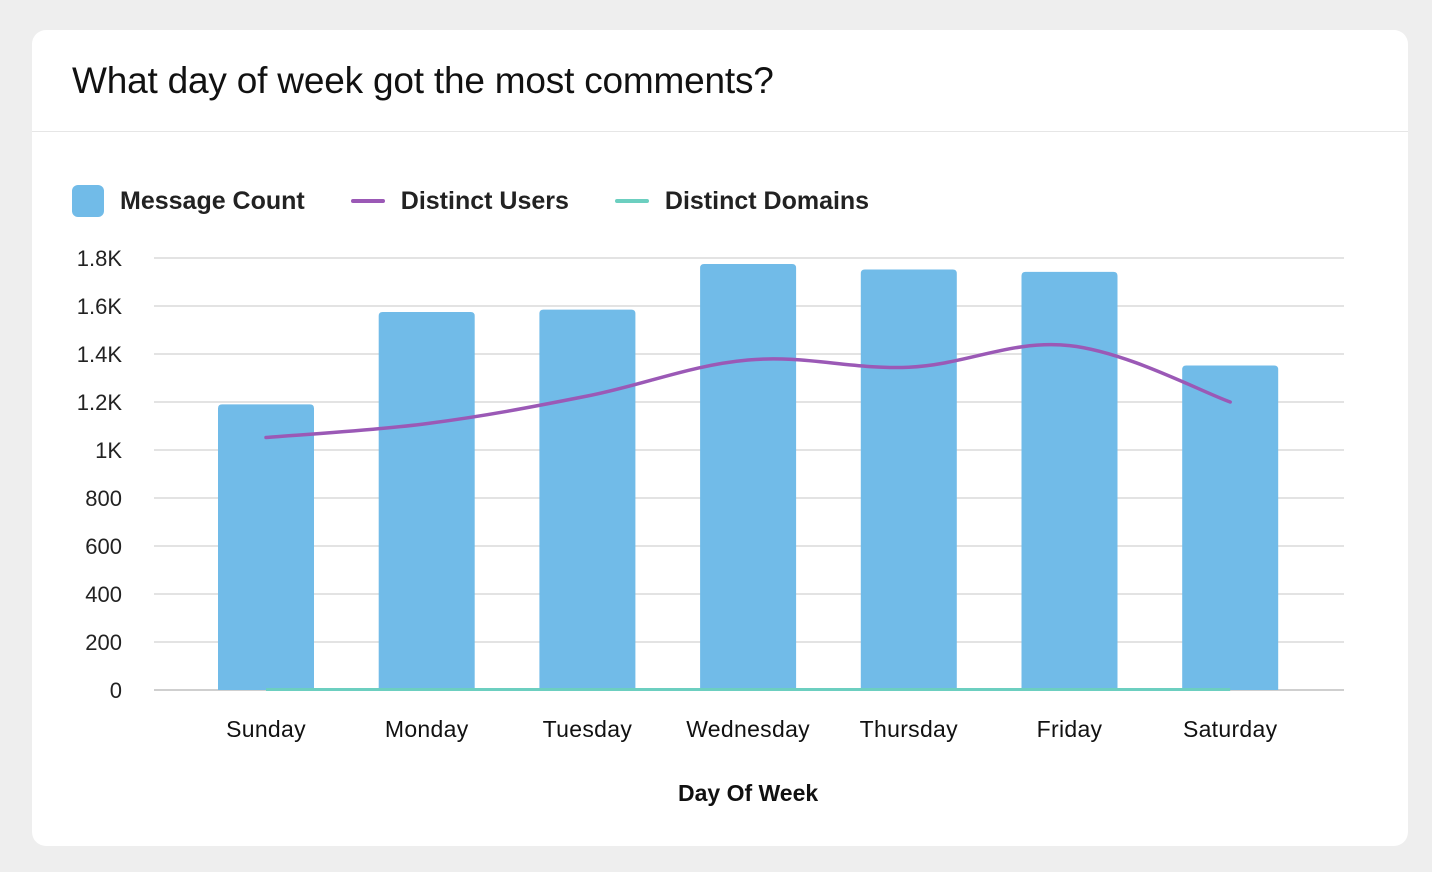  Describe the element at coordinates (748, 793) in the screenshot. I see `x-axis-title: Day Of Week` at that location.